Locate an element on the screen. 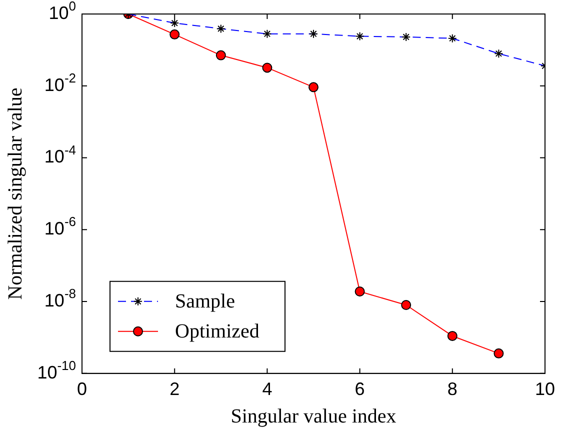 This screenshot has width=563, height=431. x-tick-label: 2 is located at coordinates (175, 389).